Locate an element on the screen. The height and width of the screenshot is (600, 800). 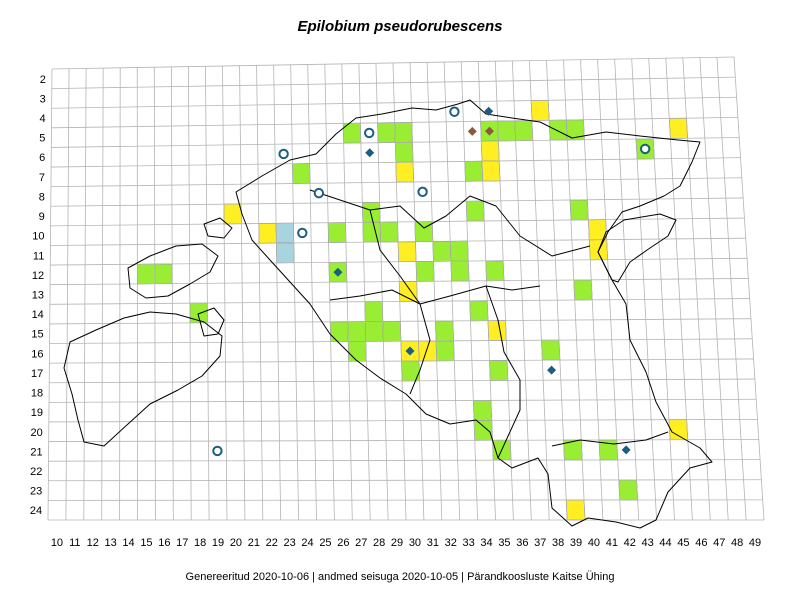
column-label: 26 is located at coordinates (343, 543).